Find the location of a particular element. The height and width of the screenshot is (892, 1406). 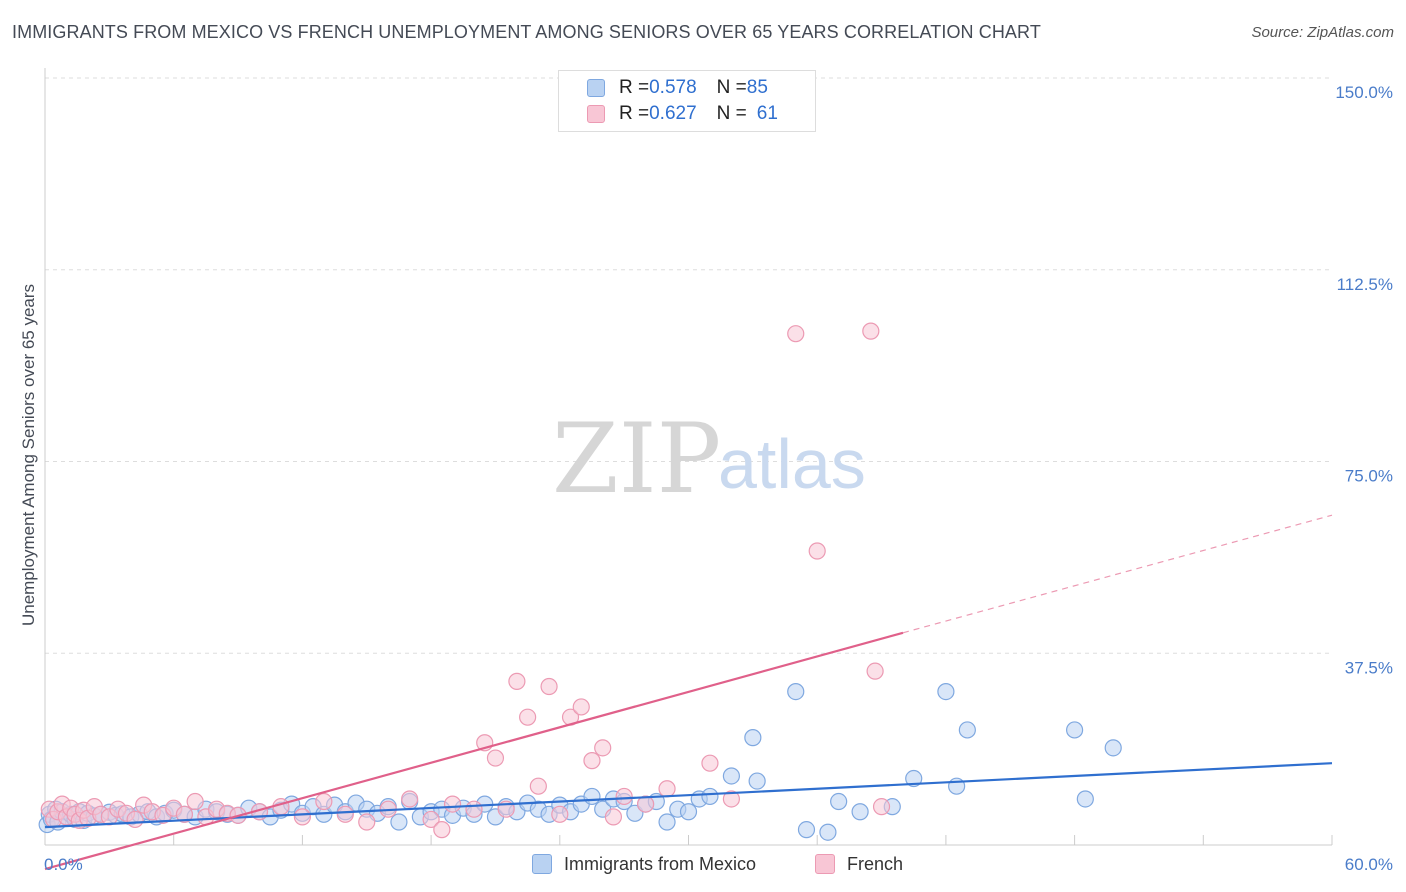

y-tick-label: 37.5% is located at coordinates (1369, 667).